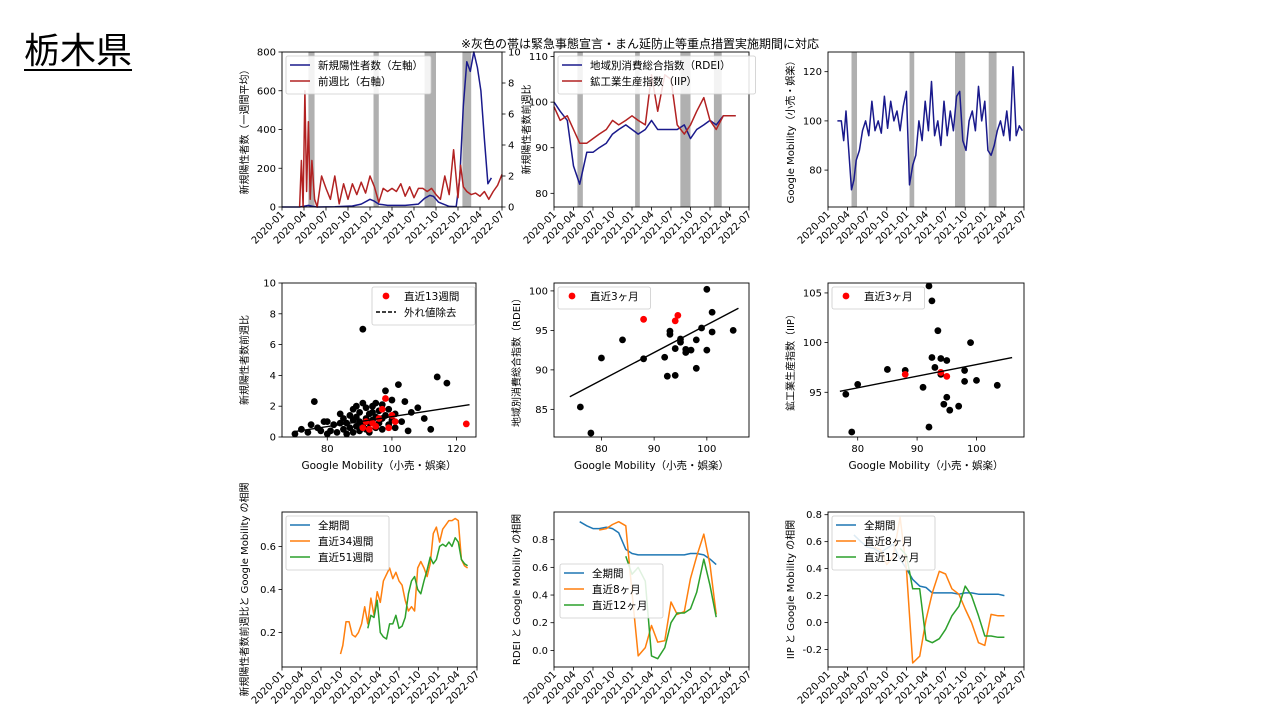  I want to click on y-tick-label: 4, so click(273, 376).